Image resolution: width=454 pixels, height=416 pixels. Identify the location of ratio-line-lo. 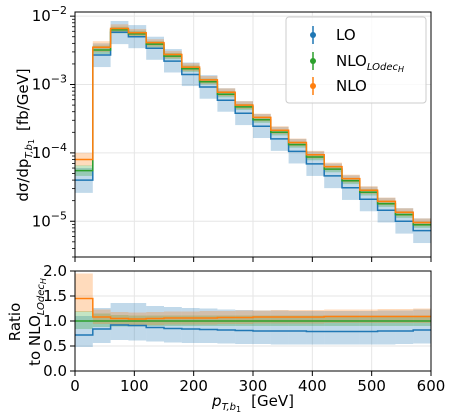
(253, 330).